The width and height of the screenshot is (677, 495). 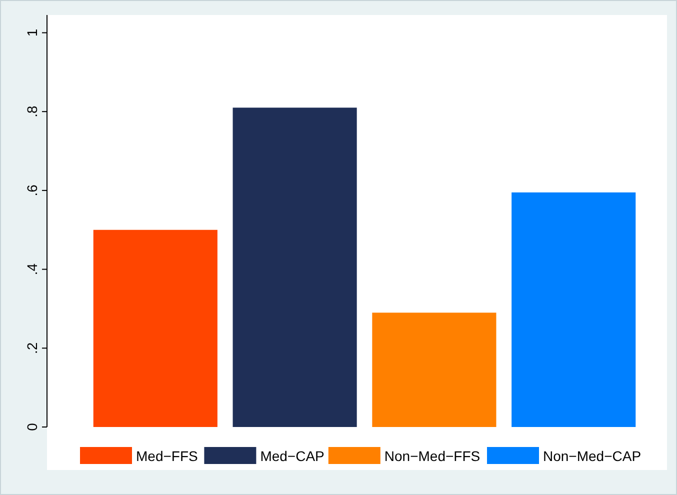 What do you see at coordinates (32, 112) in the screenshot?
I see `y-tick-label: .8` at bounding box center [32, 112].